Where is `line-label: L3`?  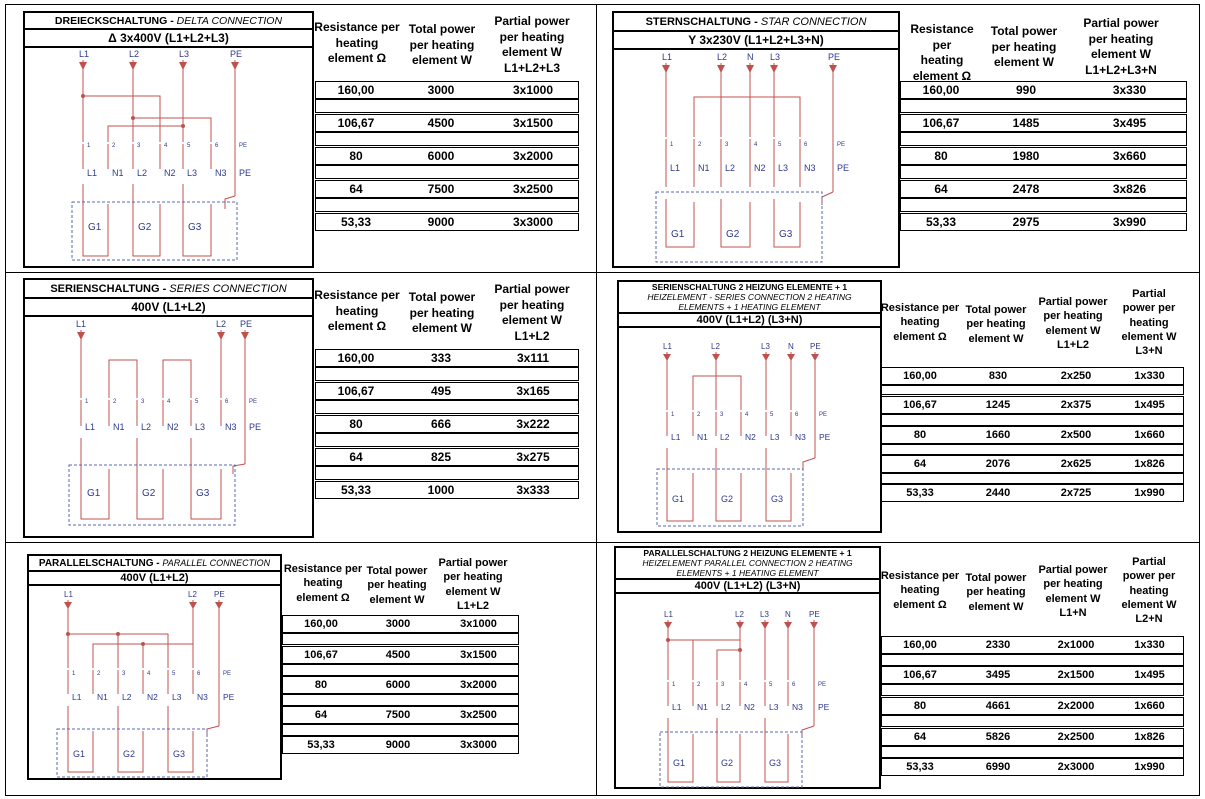 line-label: L3 is located at coordinates (774, 707).